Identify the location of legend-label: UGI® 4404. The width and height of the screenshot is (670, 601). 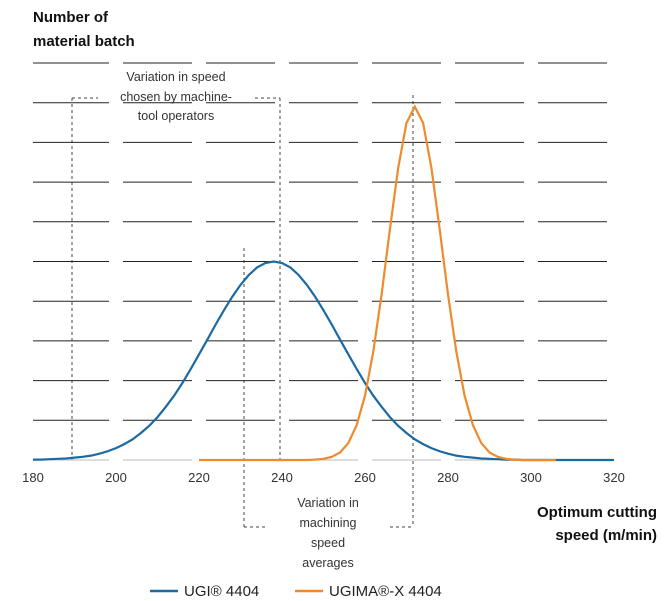
(221, 591).